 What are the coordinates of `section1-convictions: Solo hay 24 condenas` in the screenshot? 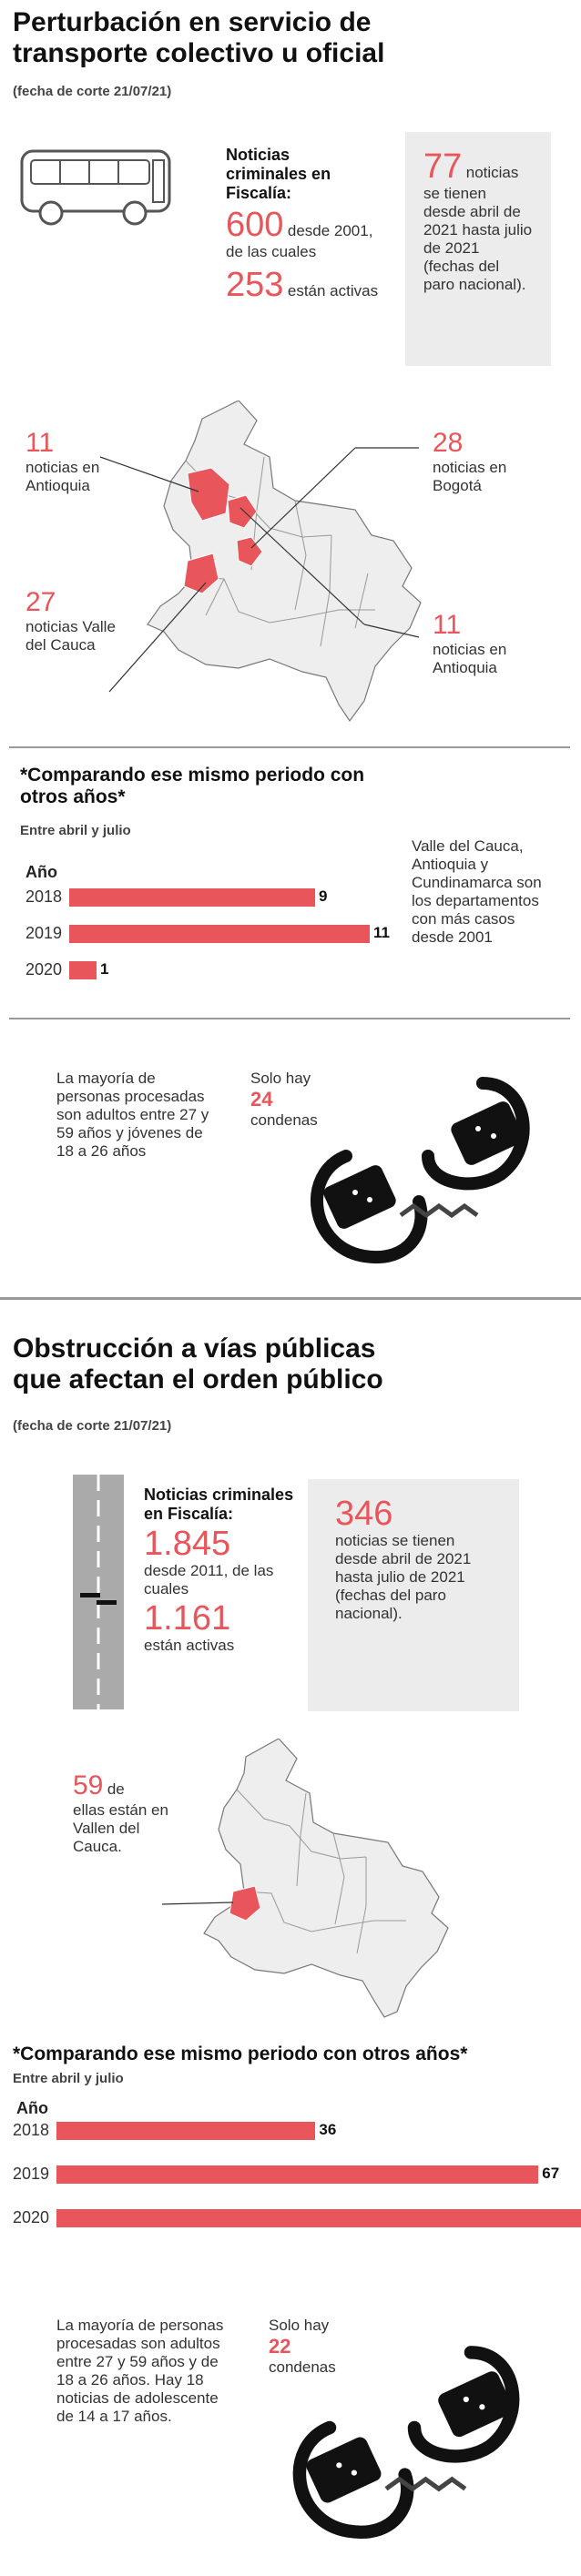 It's located at (284, 1099).